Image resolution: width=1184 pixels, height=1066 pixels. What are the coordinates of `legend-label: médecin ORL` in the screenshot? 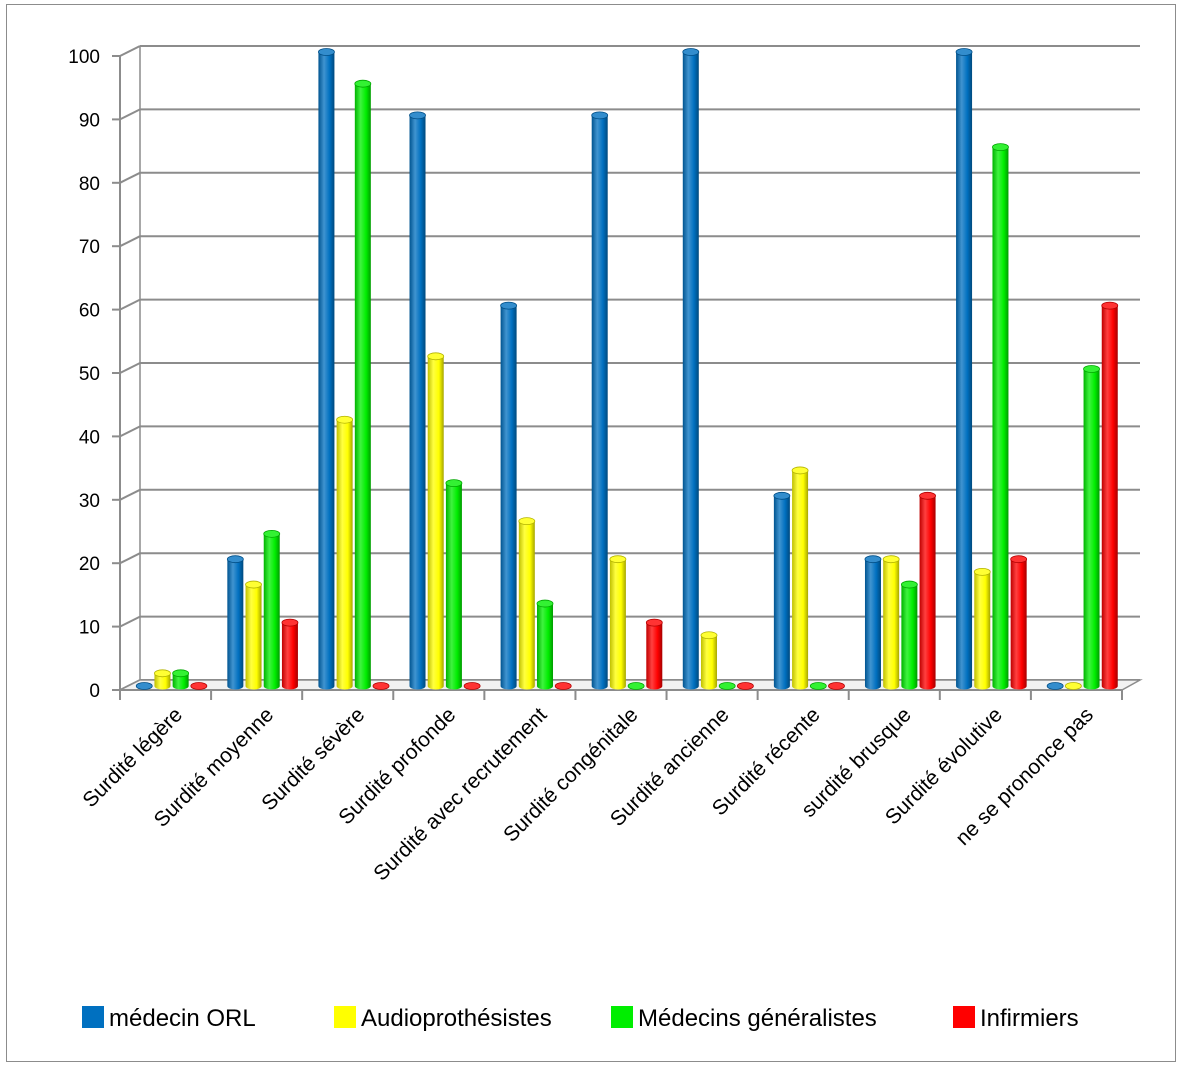 It's located at (182, 1018).